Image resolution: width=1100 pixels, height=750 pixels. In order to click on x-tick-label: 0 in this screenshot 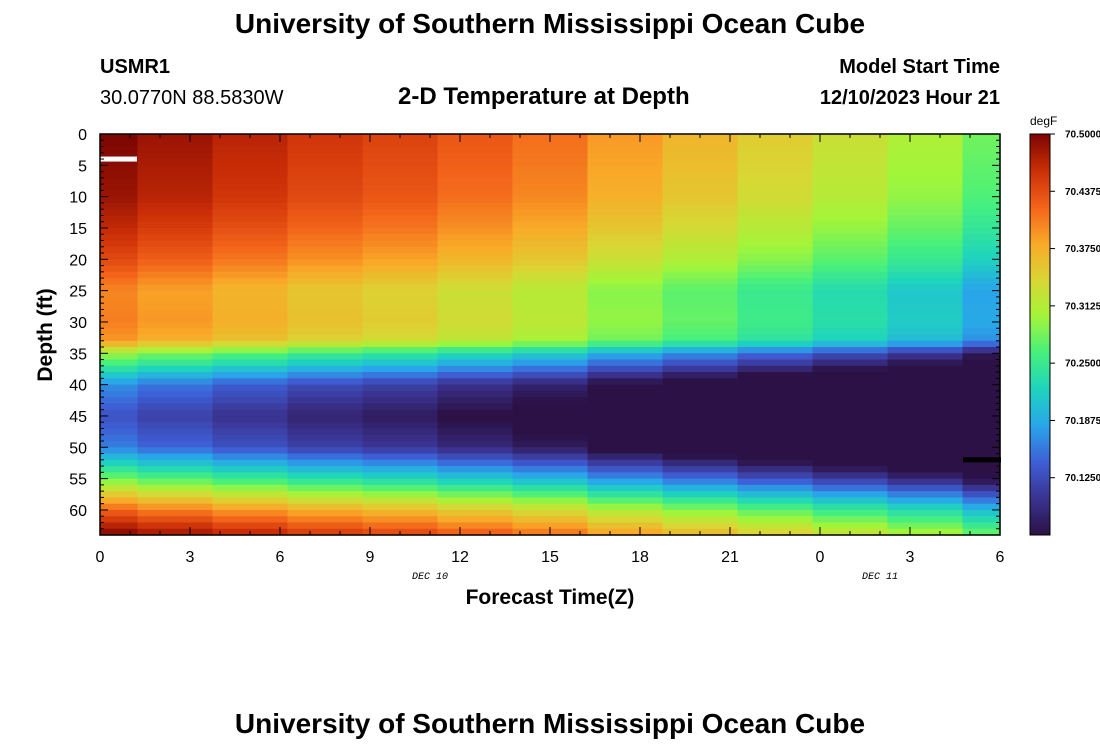, I will do `click(820, 557)`.